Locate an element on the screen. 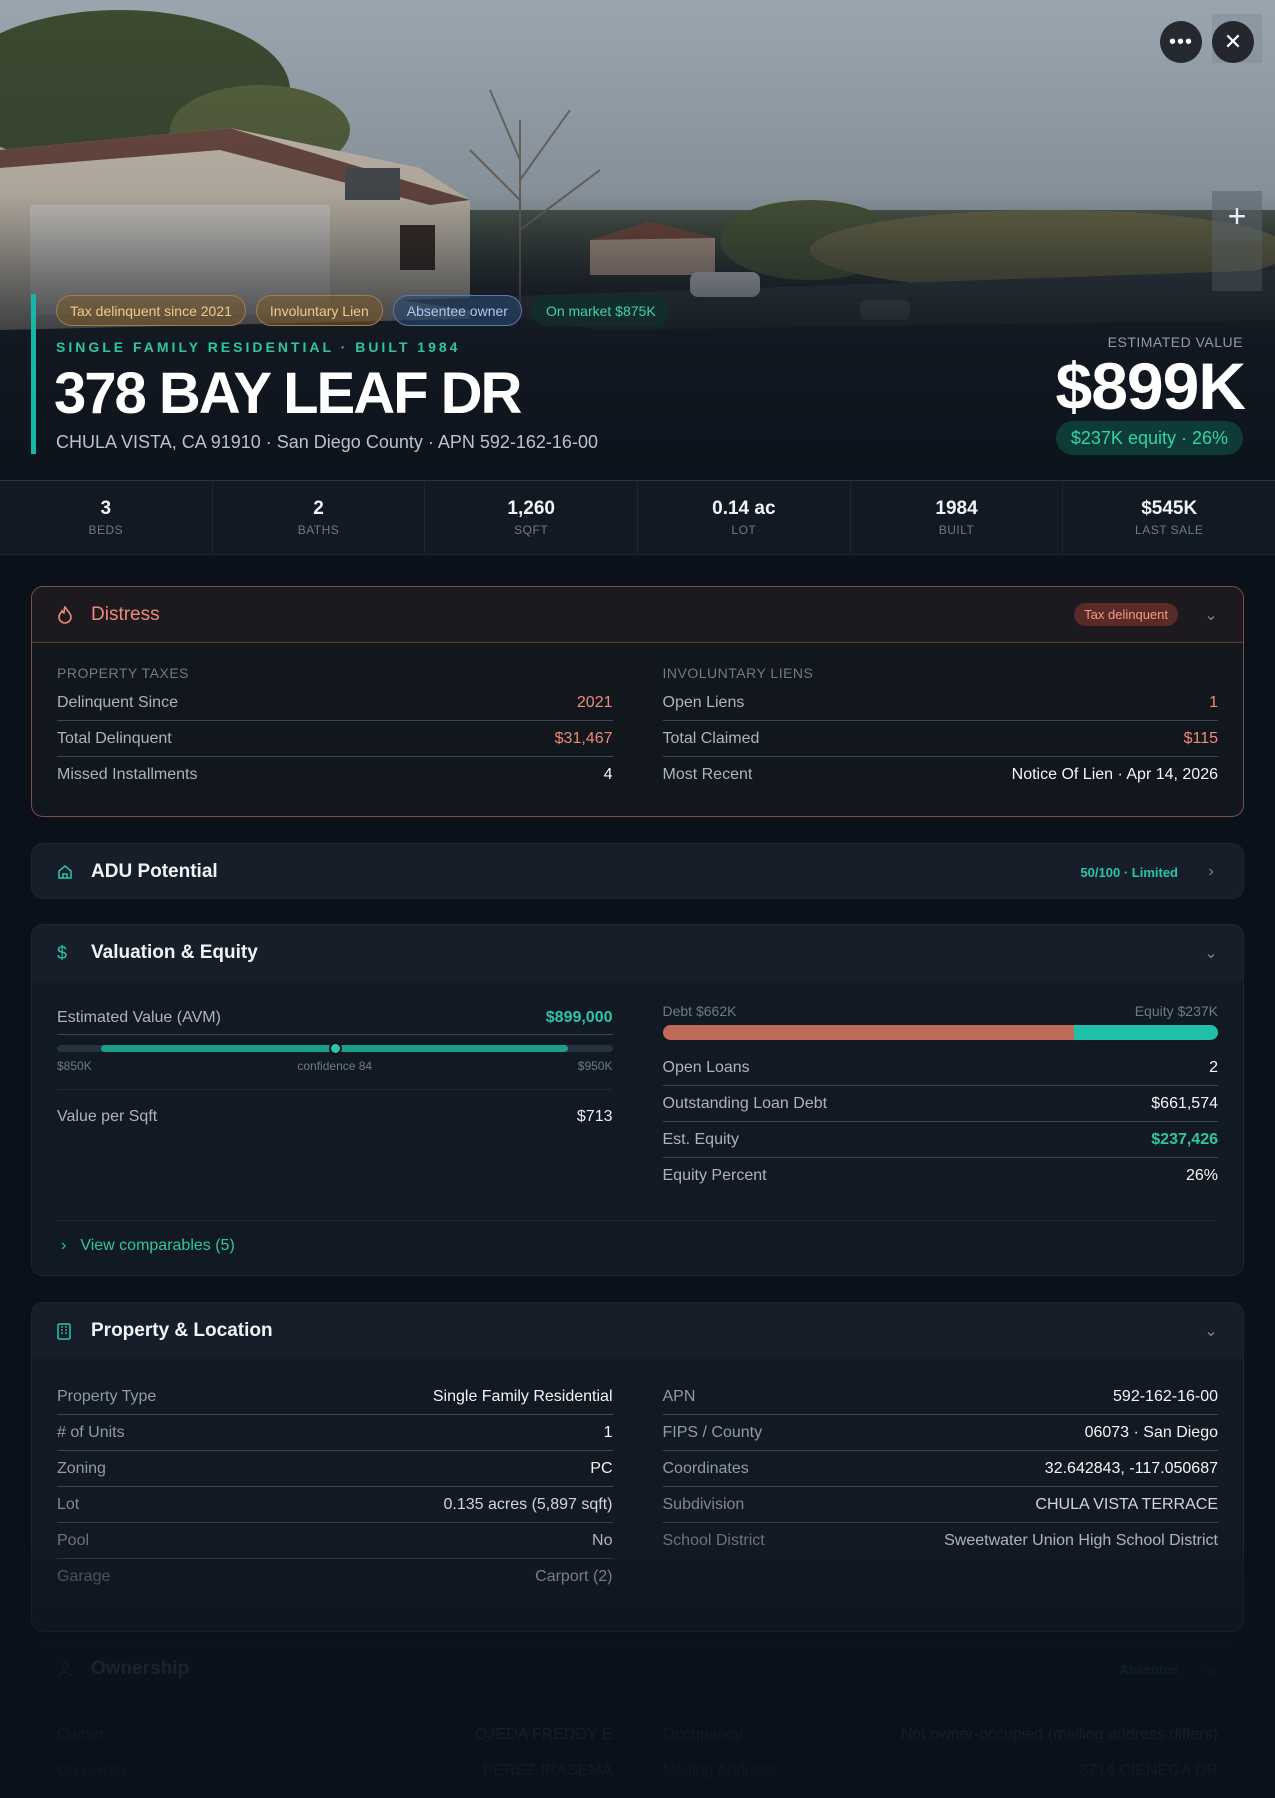 The image size is (1275, 1798). close-icon: ✕ is located at coordinates (1233, 41).